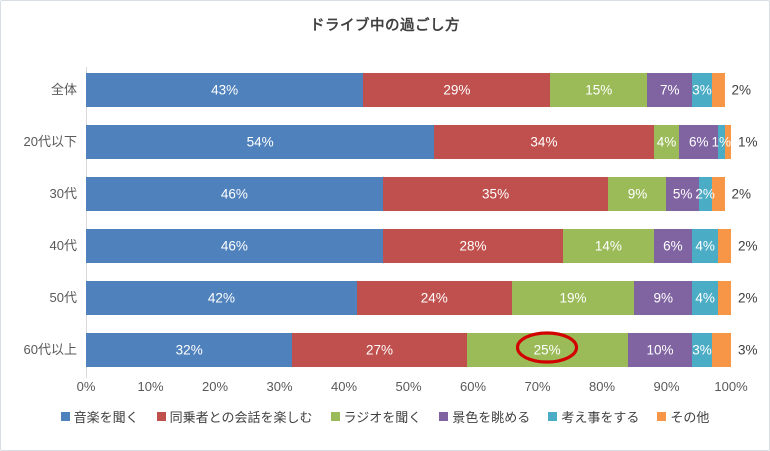 Image resolution: width=770 pixels, height=451 pixels. I want to click on segment-value-label: 54%, so click(260, 142).